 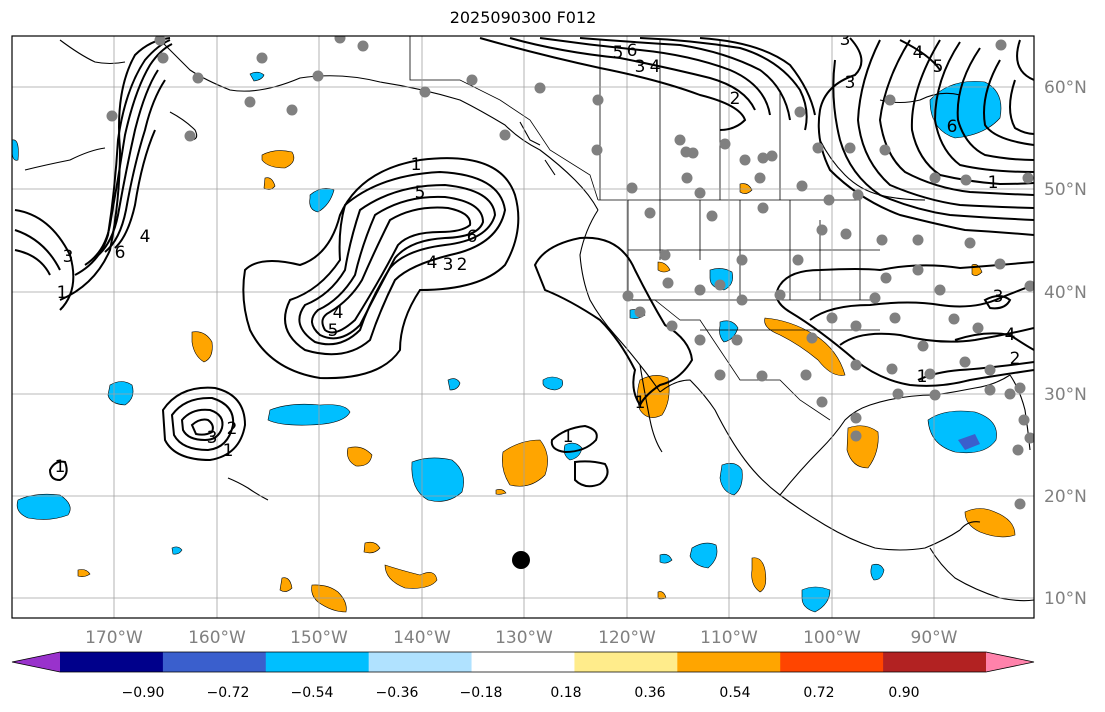 What do you see at coordinates (312, 693) in the screenshot?
I see `colorbar-tick-label: −0.54` at bounding box center [312, 693].